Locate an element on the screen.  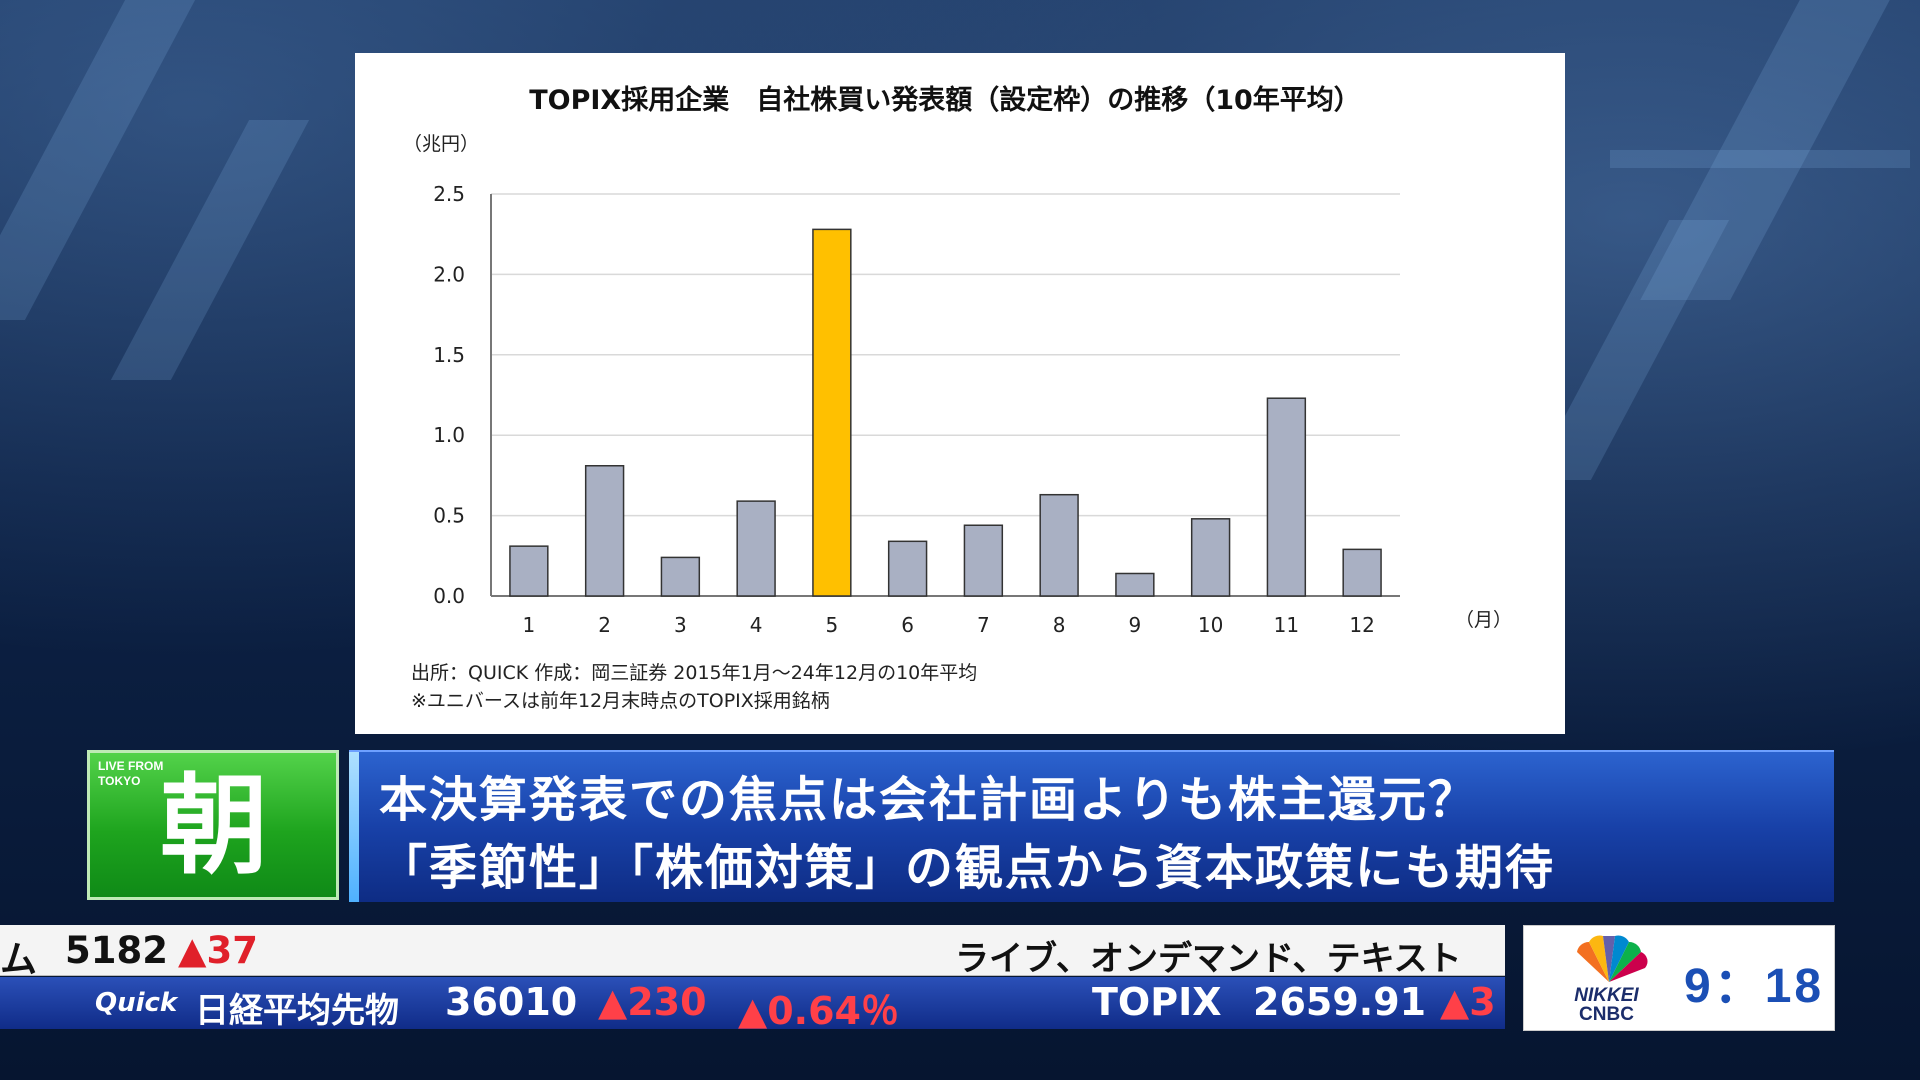
y-tick-label: 0.0 is located at coordinates (449, 596).